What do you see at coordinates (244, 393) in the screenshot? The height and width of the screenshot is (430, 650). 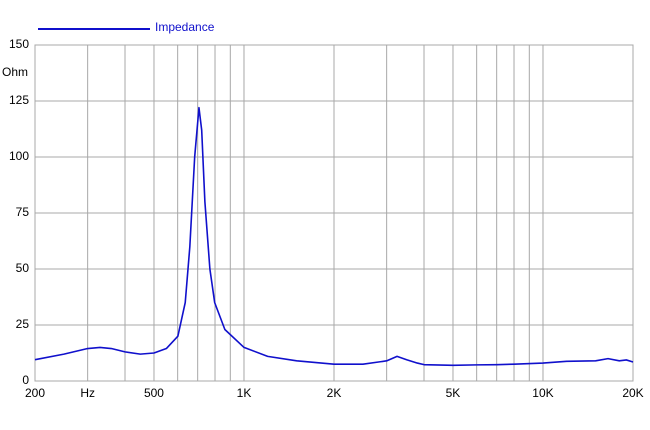 I see `x-tick-label: 1K` at bounding box center [244, 393].